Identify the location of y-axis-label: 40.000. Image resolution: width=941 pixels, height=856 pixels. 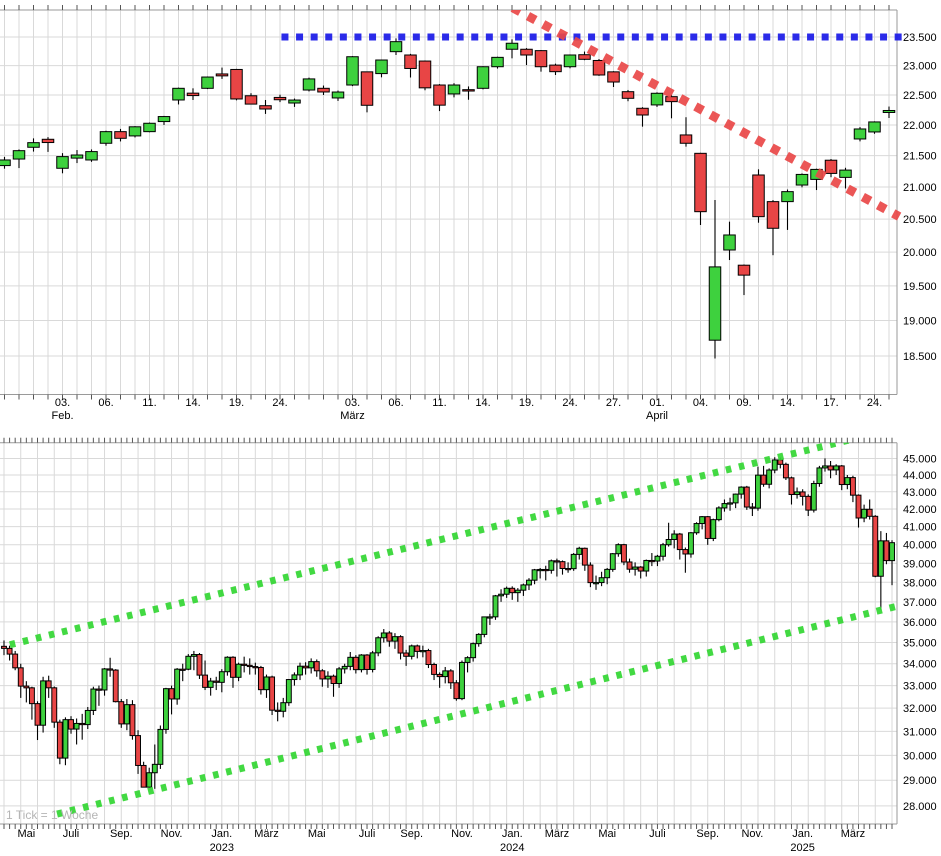
(920, 546).